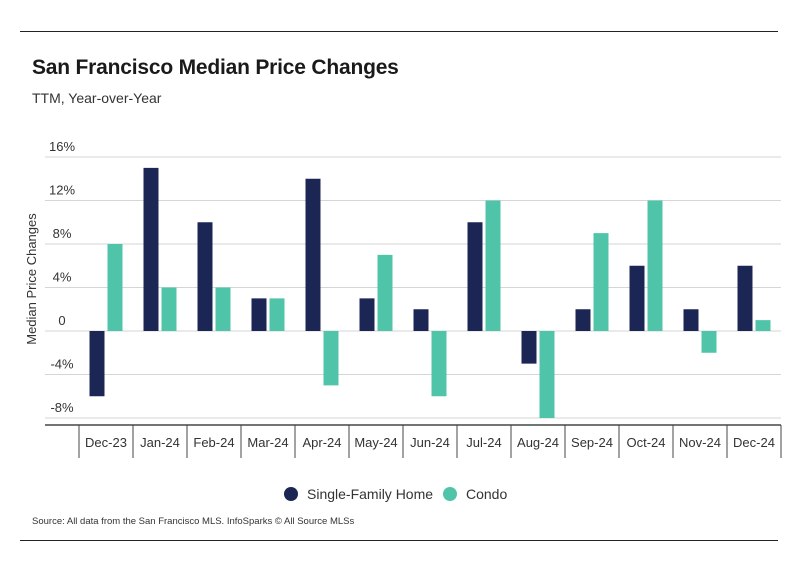 This screenshot has height=575, width=799. Describe the element at coordinates (62, 146) in the screenshot. I see `y-tick-label: 16%` at that location.